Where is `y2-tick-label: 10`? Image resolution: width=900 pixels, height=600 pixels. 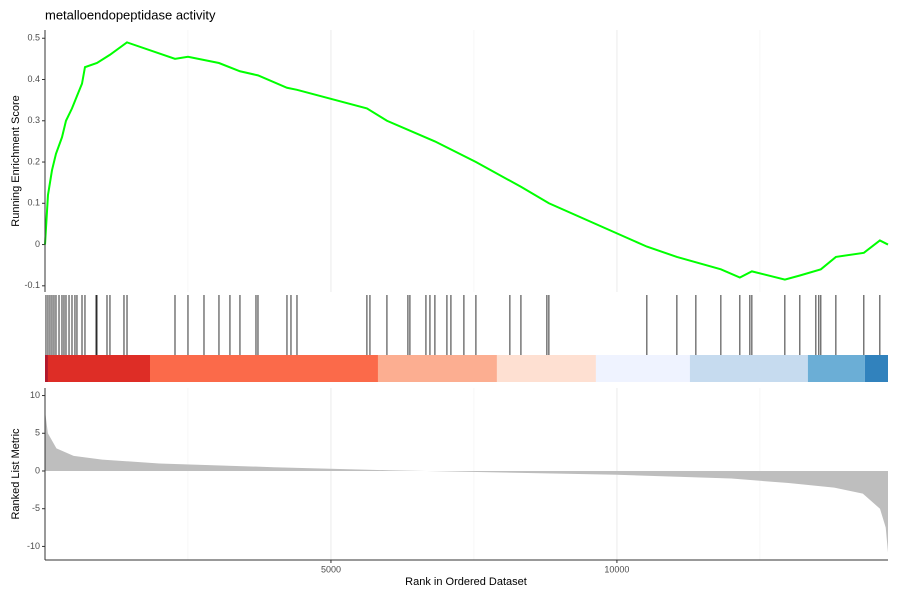 y2-tick-label: 10 is located at coordinates (35, 395).